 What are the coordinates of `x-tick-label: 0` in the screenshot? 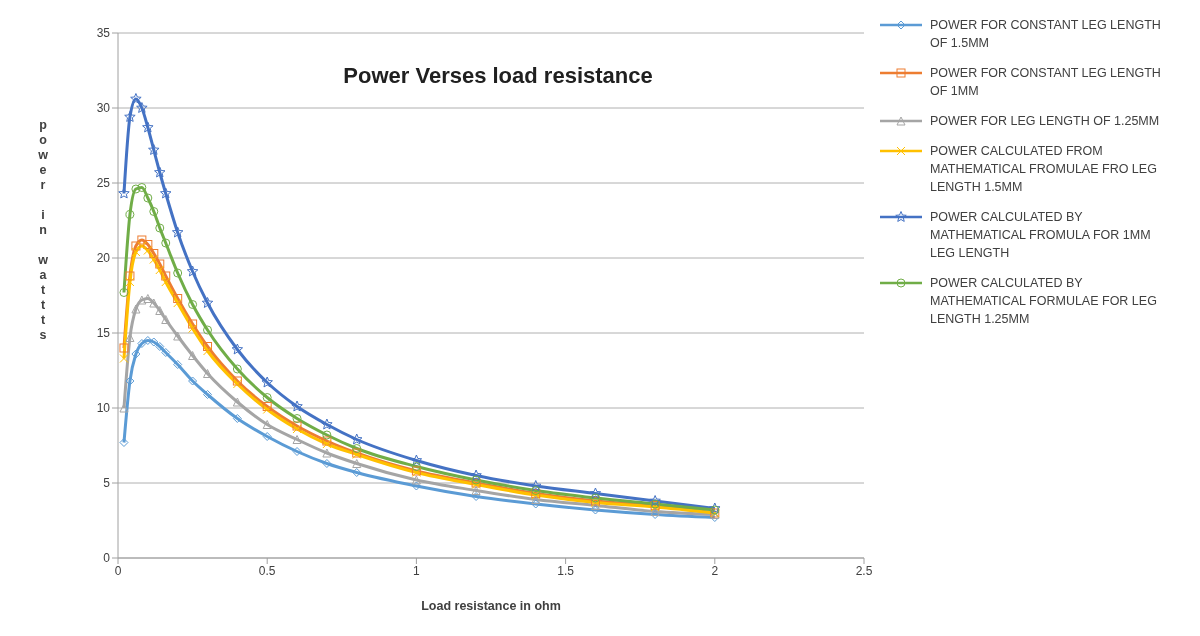 It's located at (118, 570).